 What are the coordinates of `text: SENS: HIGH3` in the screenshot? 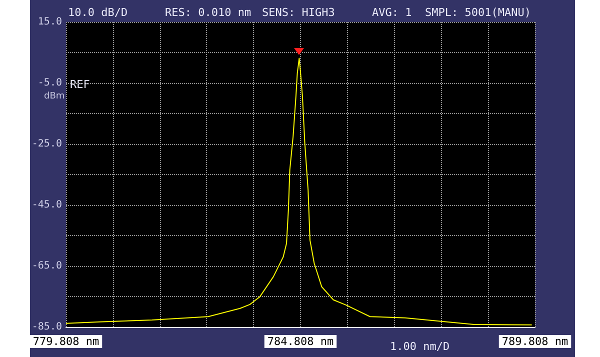 It's located at (298, 12).